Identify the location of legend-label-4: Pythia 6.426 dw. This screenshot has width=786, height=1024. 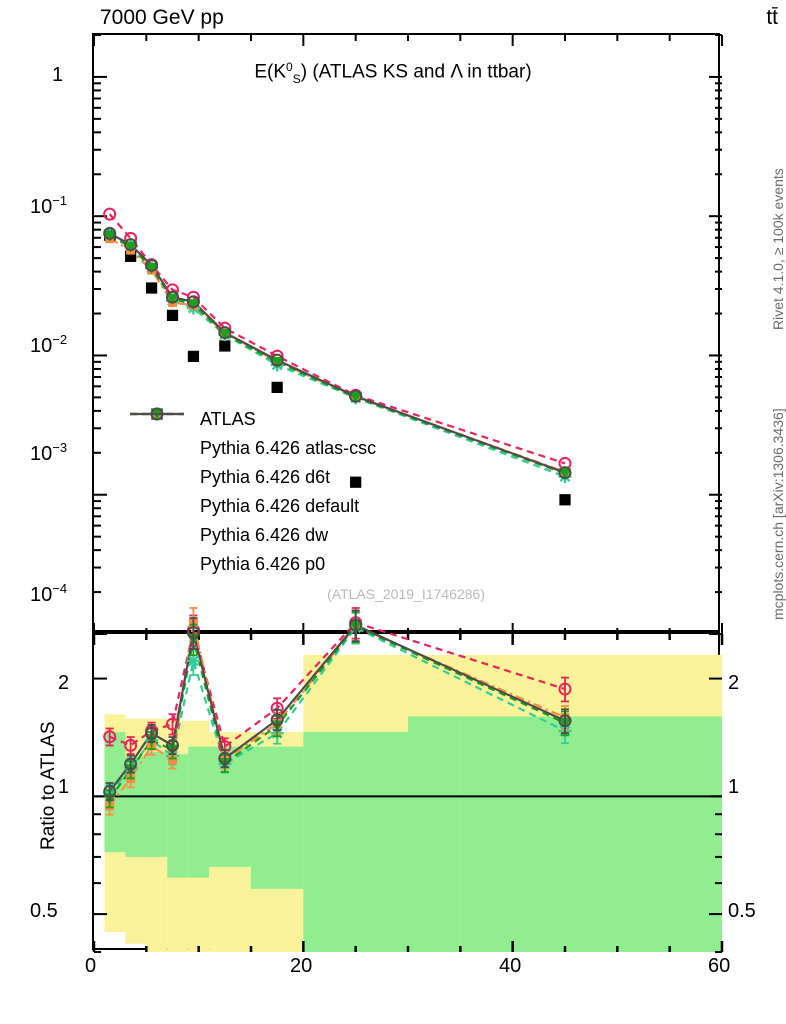
(264, 534).